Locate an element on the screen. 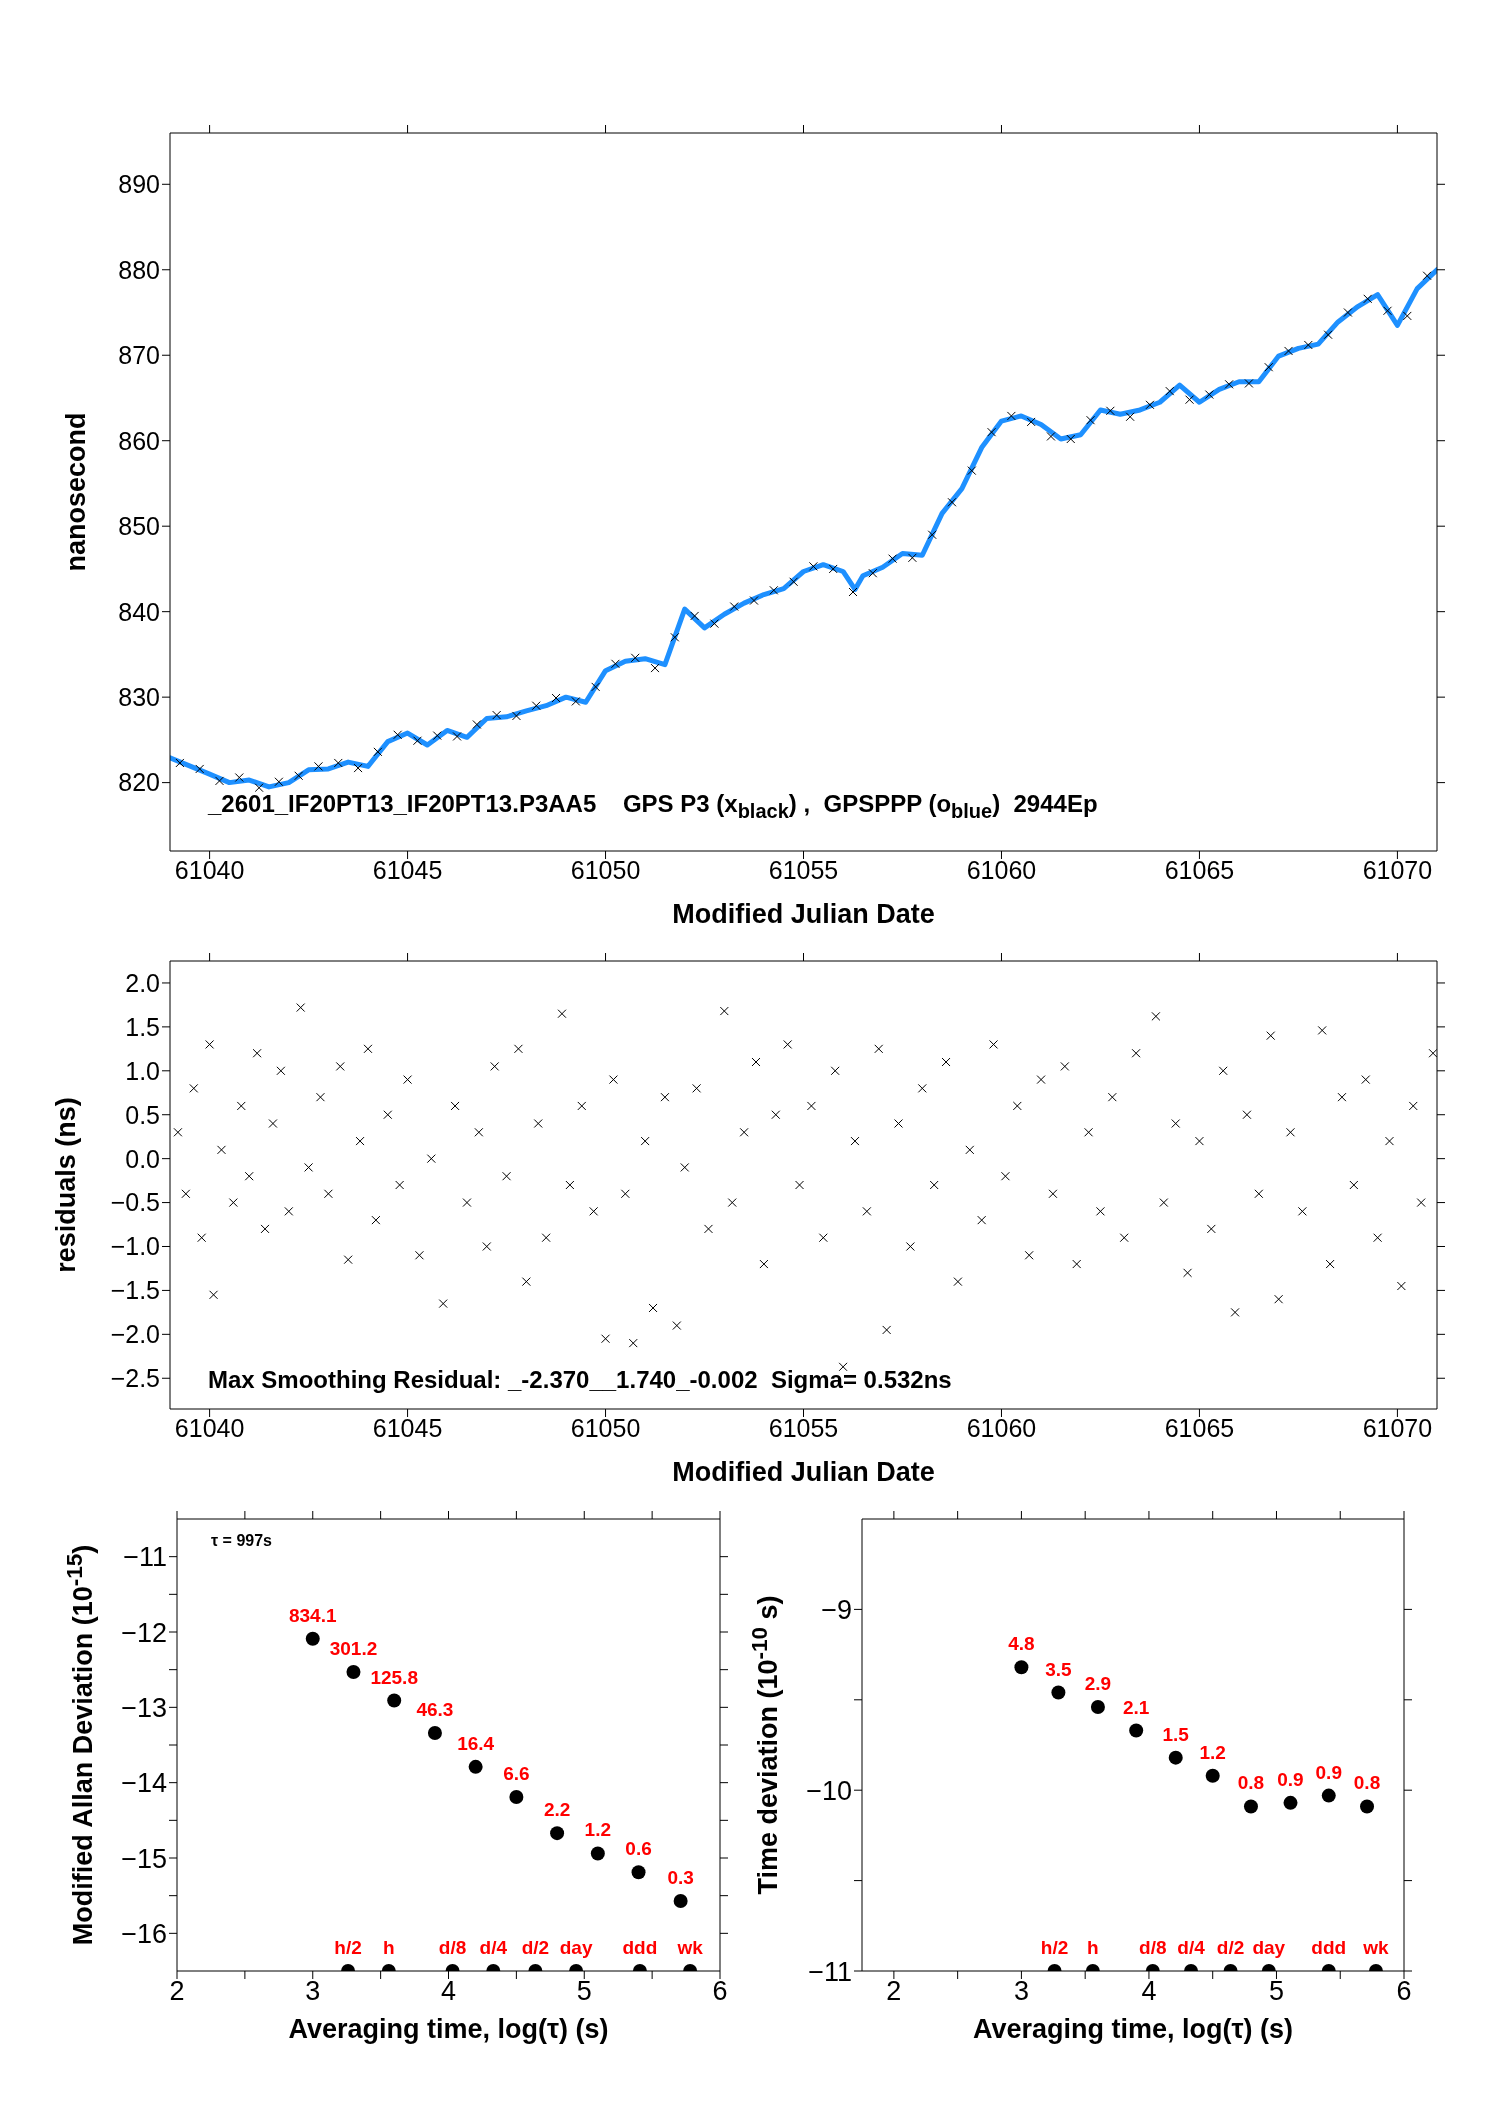  y-tick-label: −13 is located at coordinates (144, 1707).